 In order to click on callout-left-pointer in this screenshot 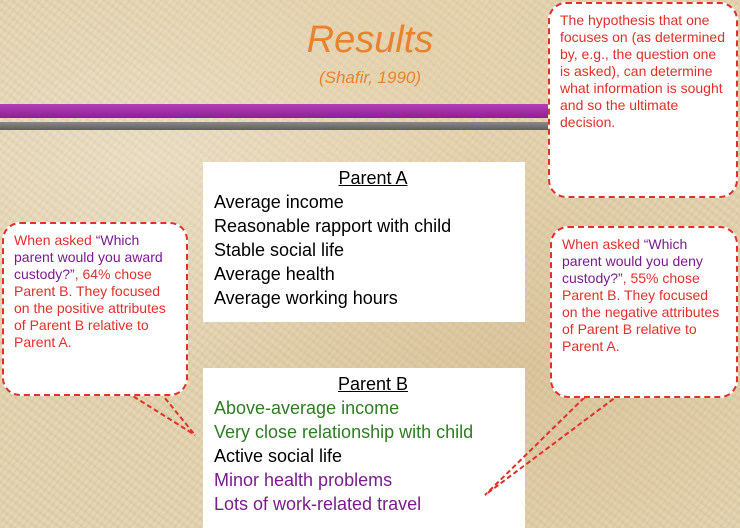, I will do `click(177, 413)`.